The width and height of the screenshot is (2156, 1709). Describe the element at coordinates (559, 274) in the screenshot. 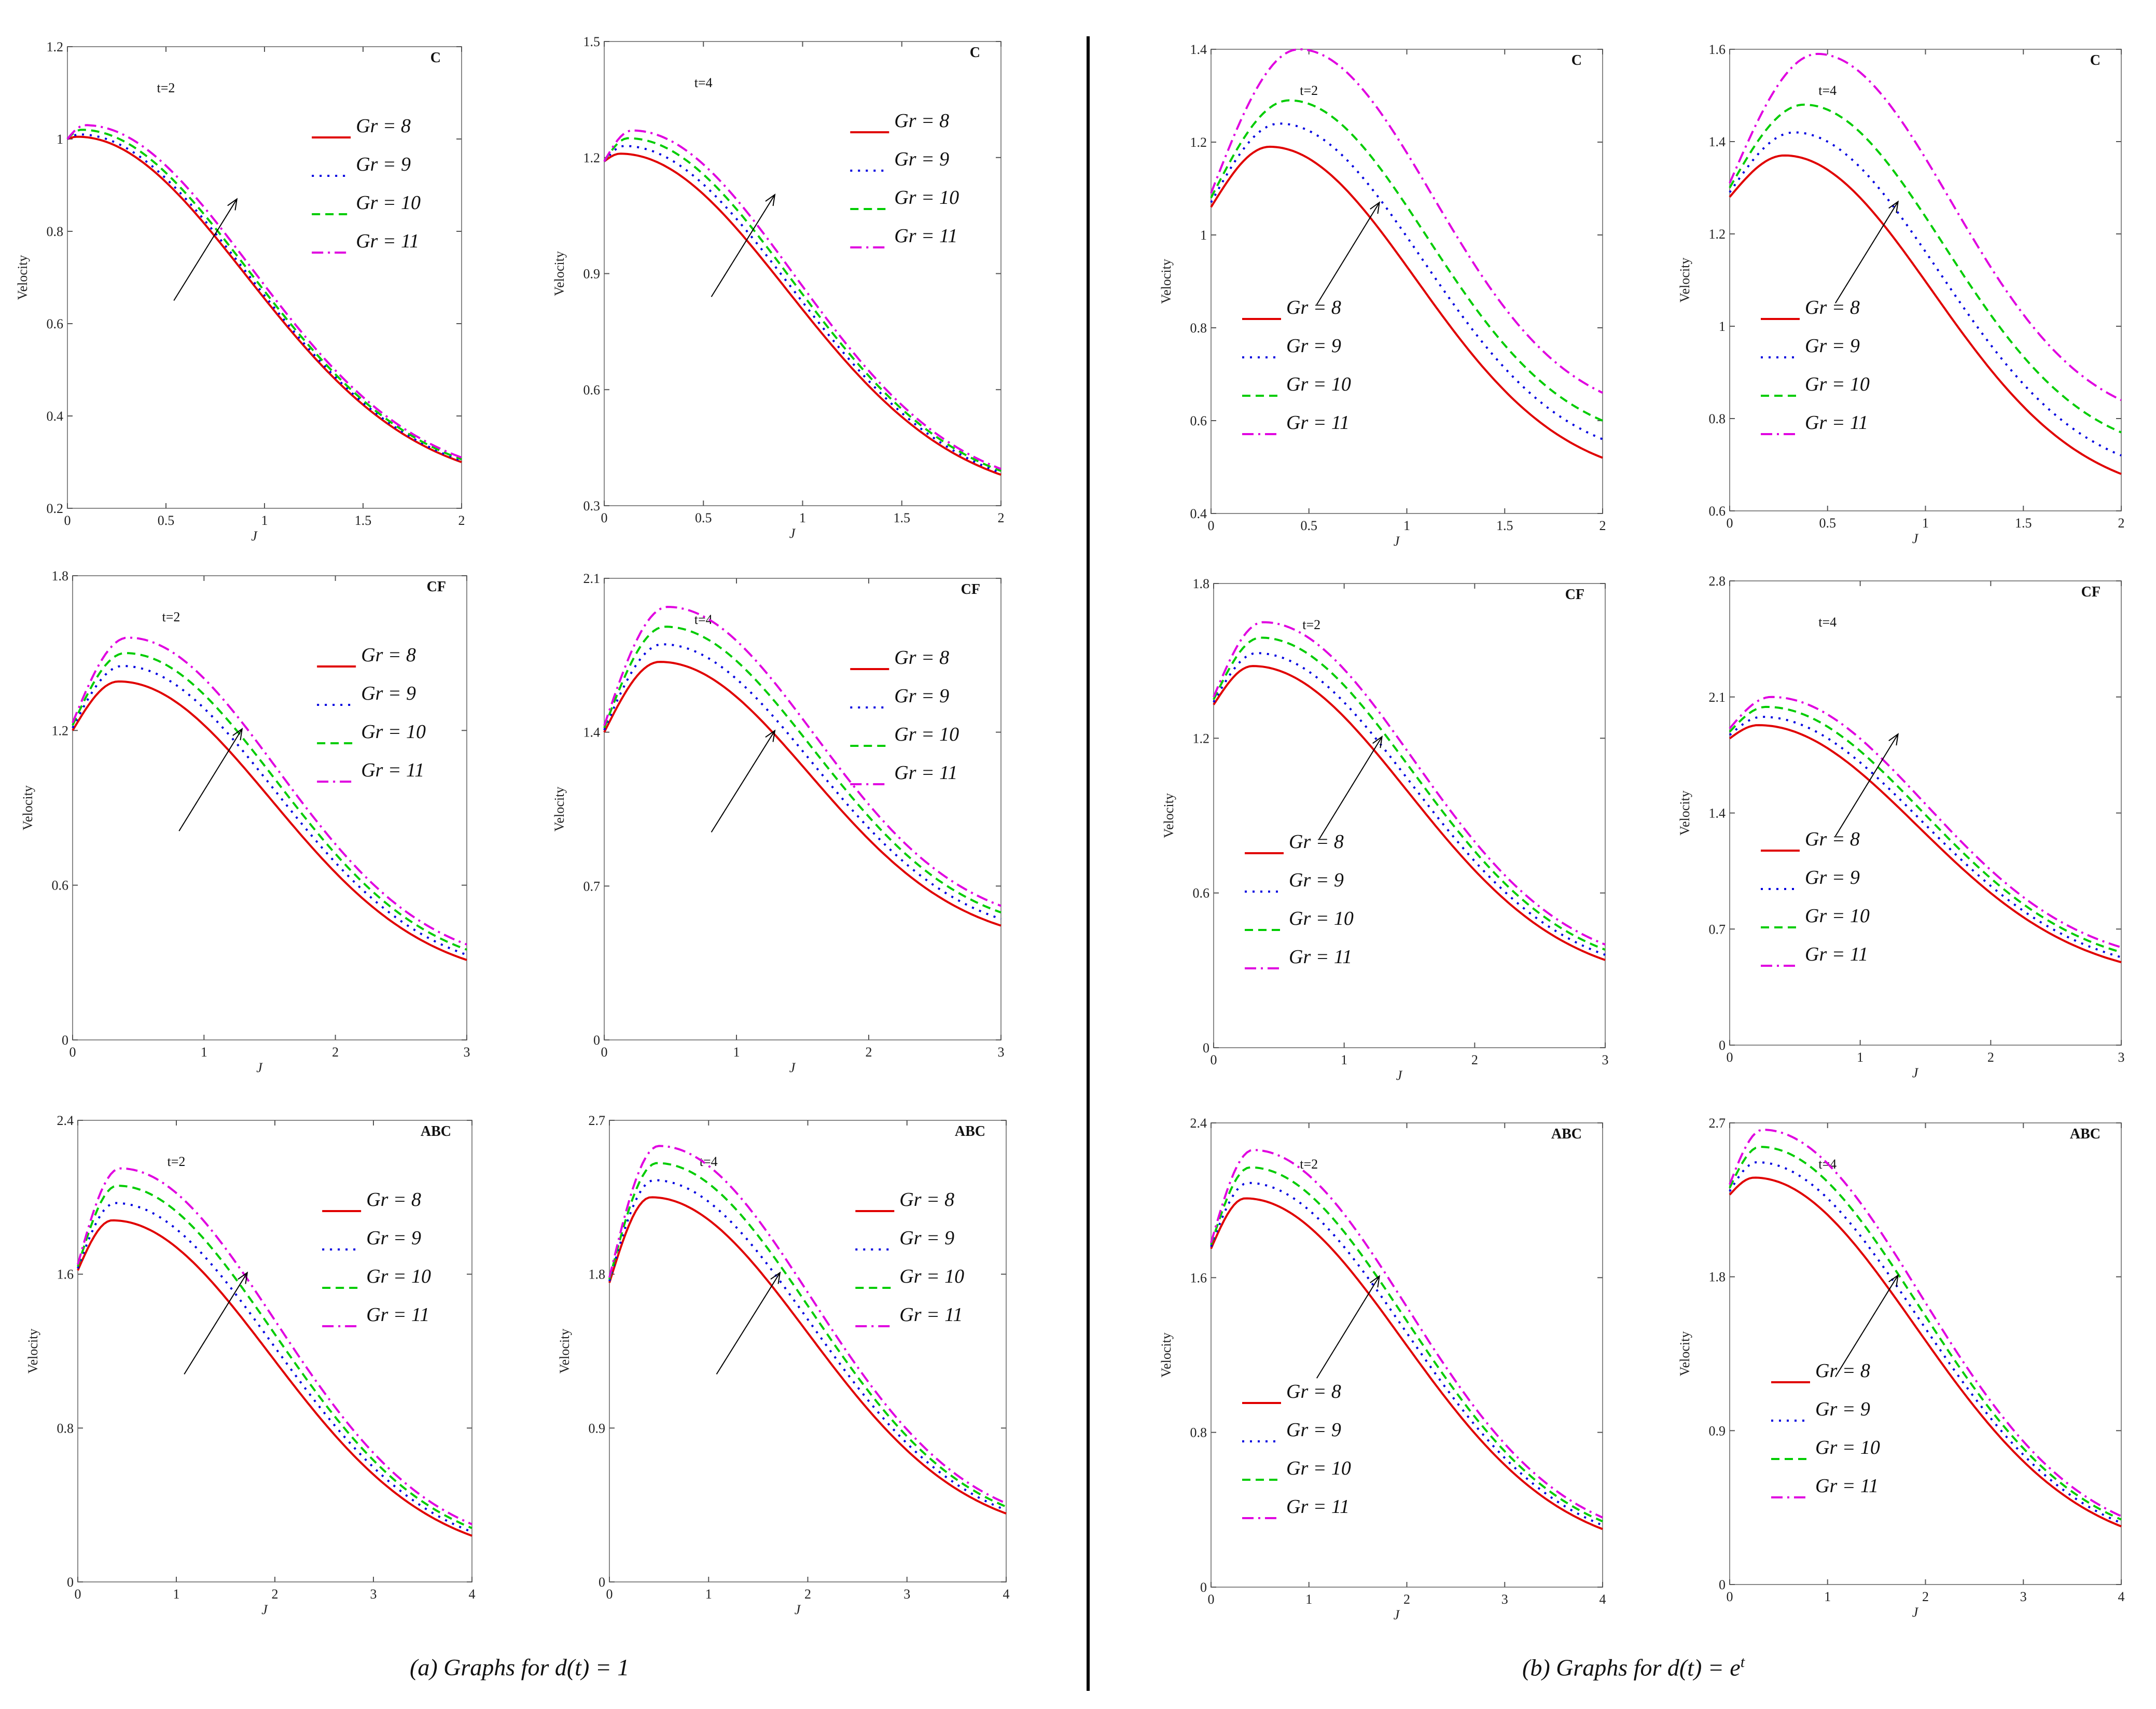

I see `y-axis-label: Velocity` at that location.